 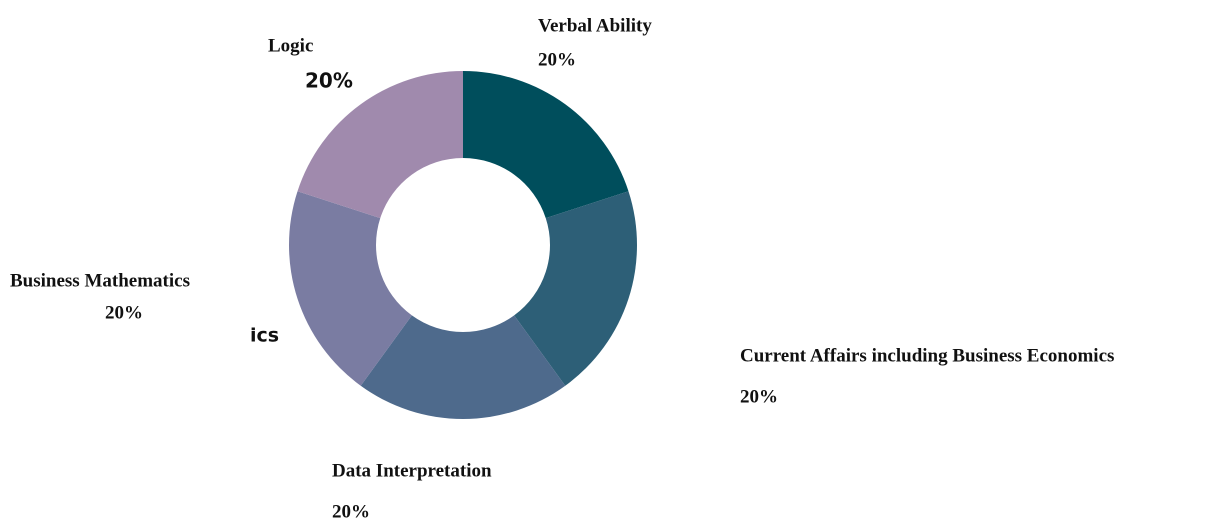 I want to click on category-label: Data Interpretation, so click(x=412, y=470).